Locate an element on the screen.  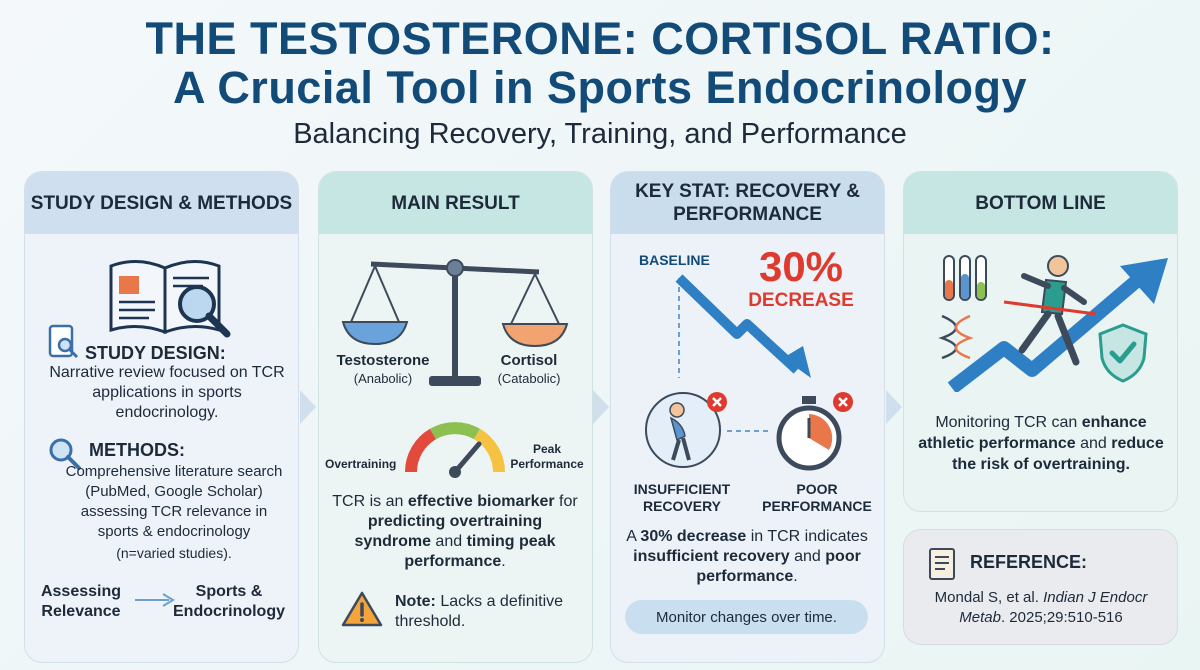
balance-scale-icon is located at coordinates (455, 322).